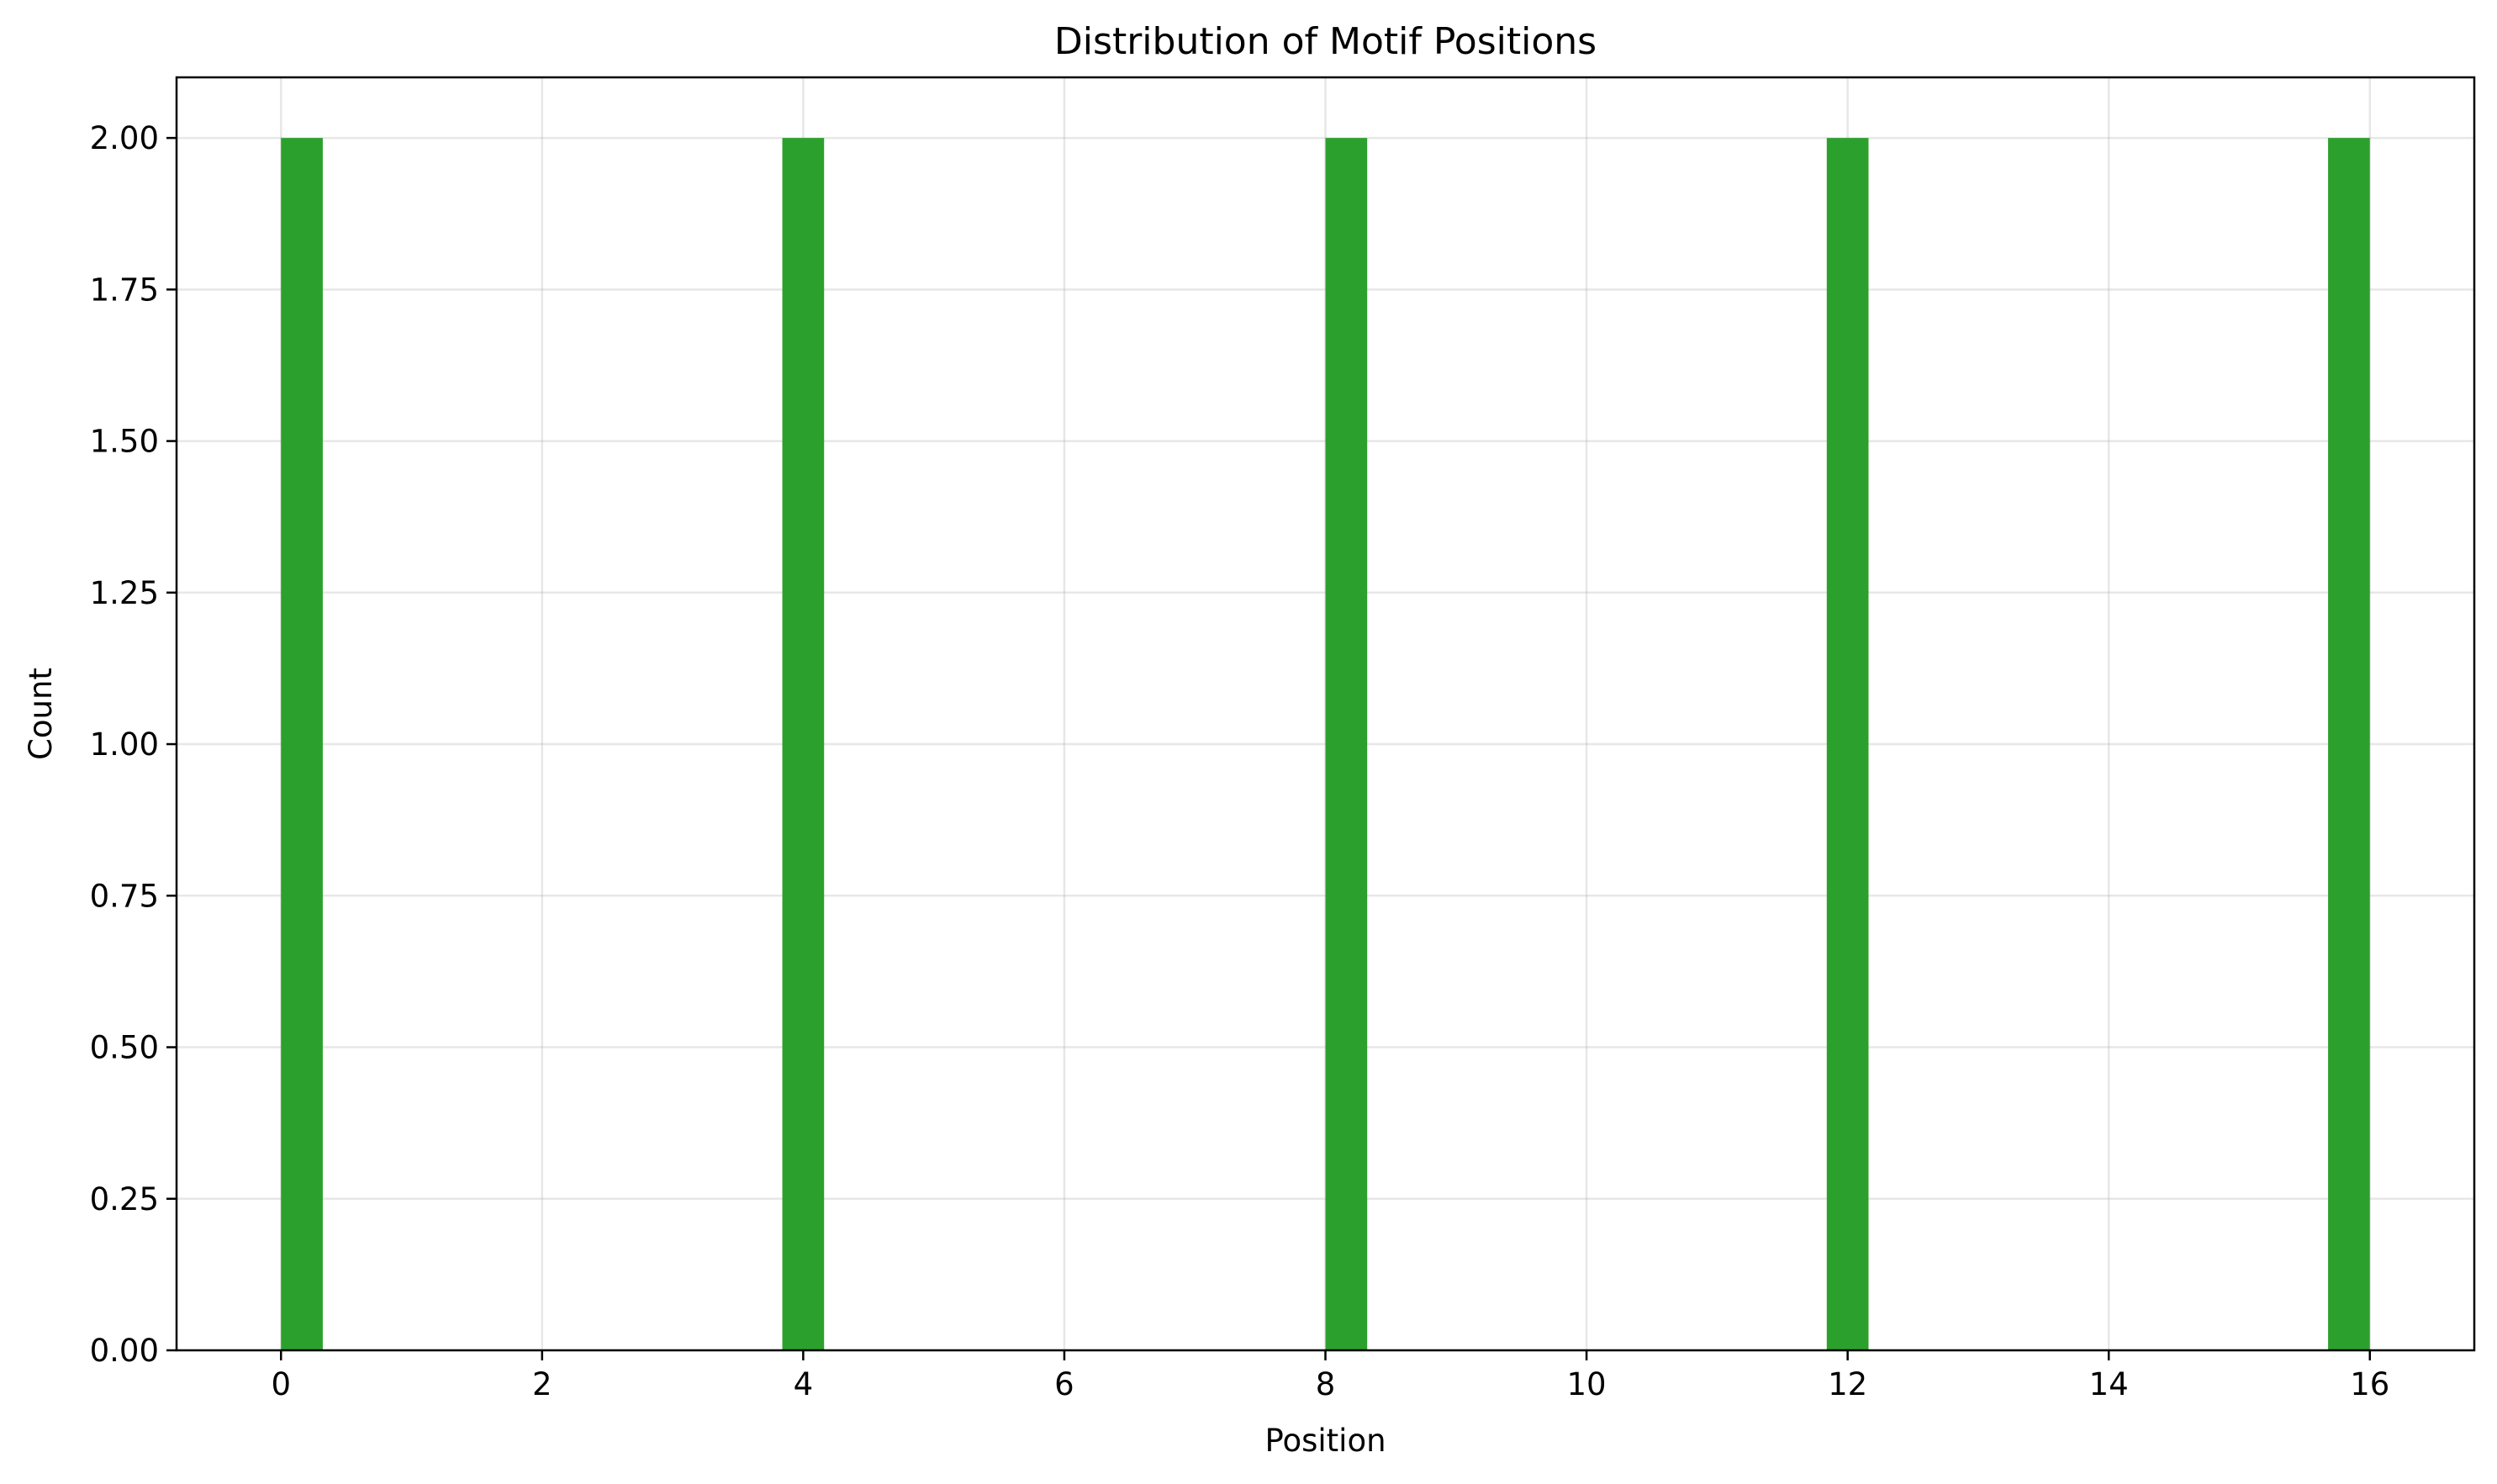 This screenshot has height=1484, width=2497. I want to click on x-tick-label: 10, so click(1587, 1384).